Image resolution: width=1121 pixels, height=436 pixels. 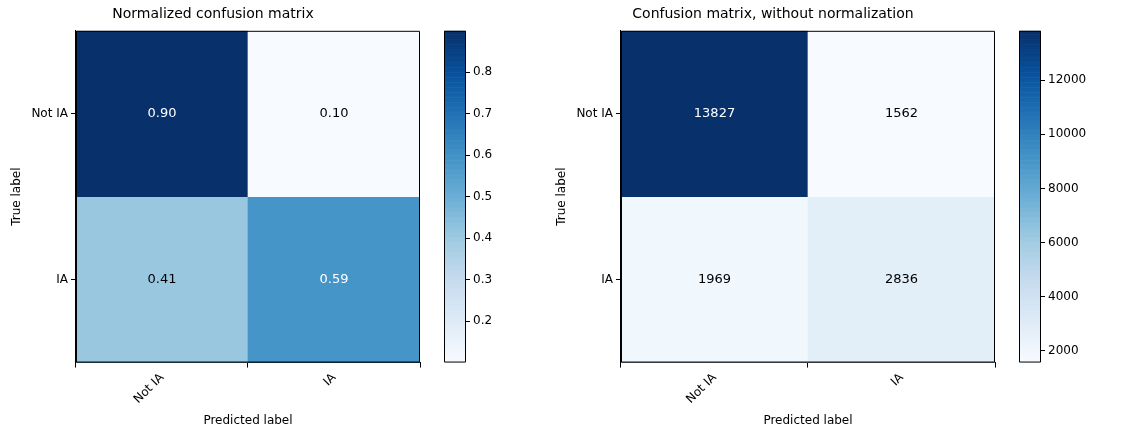 What do you see at coordinates (483, 320) in the screenshot?
I see `color-bar-label: 0.2` at bounding box center [483, 320].